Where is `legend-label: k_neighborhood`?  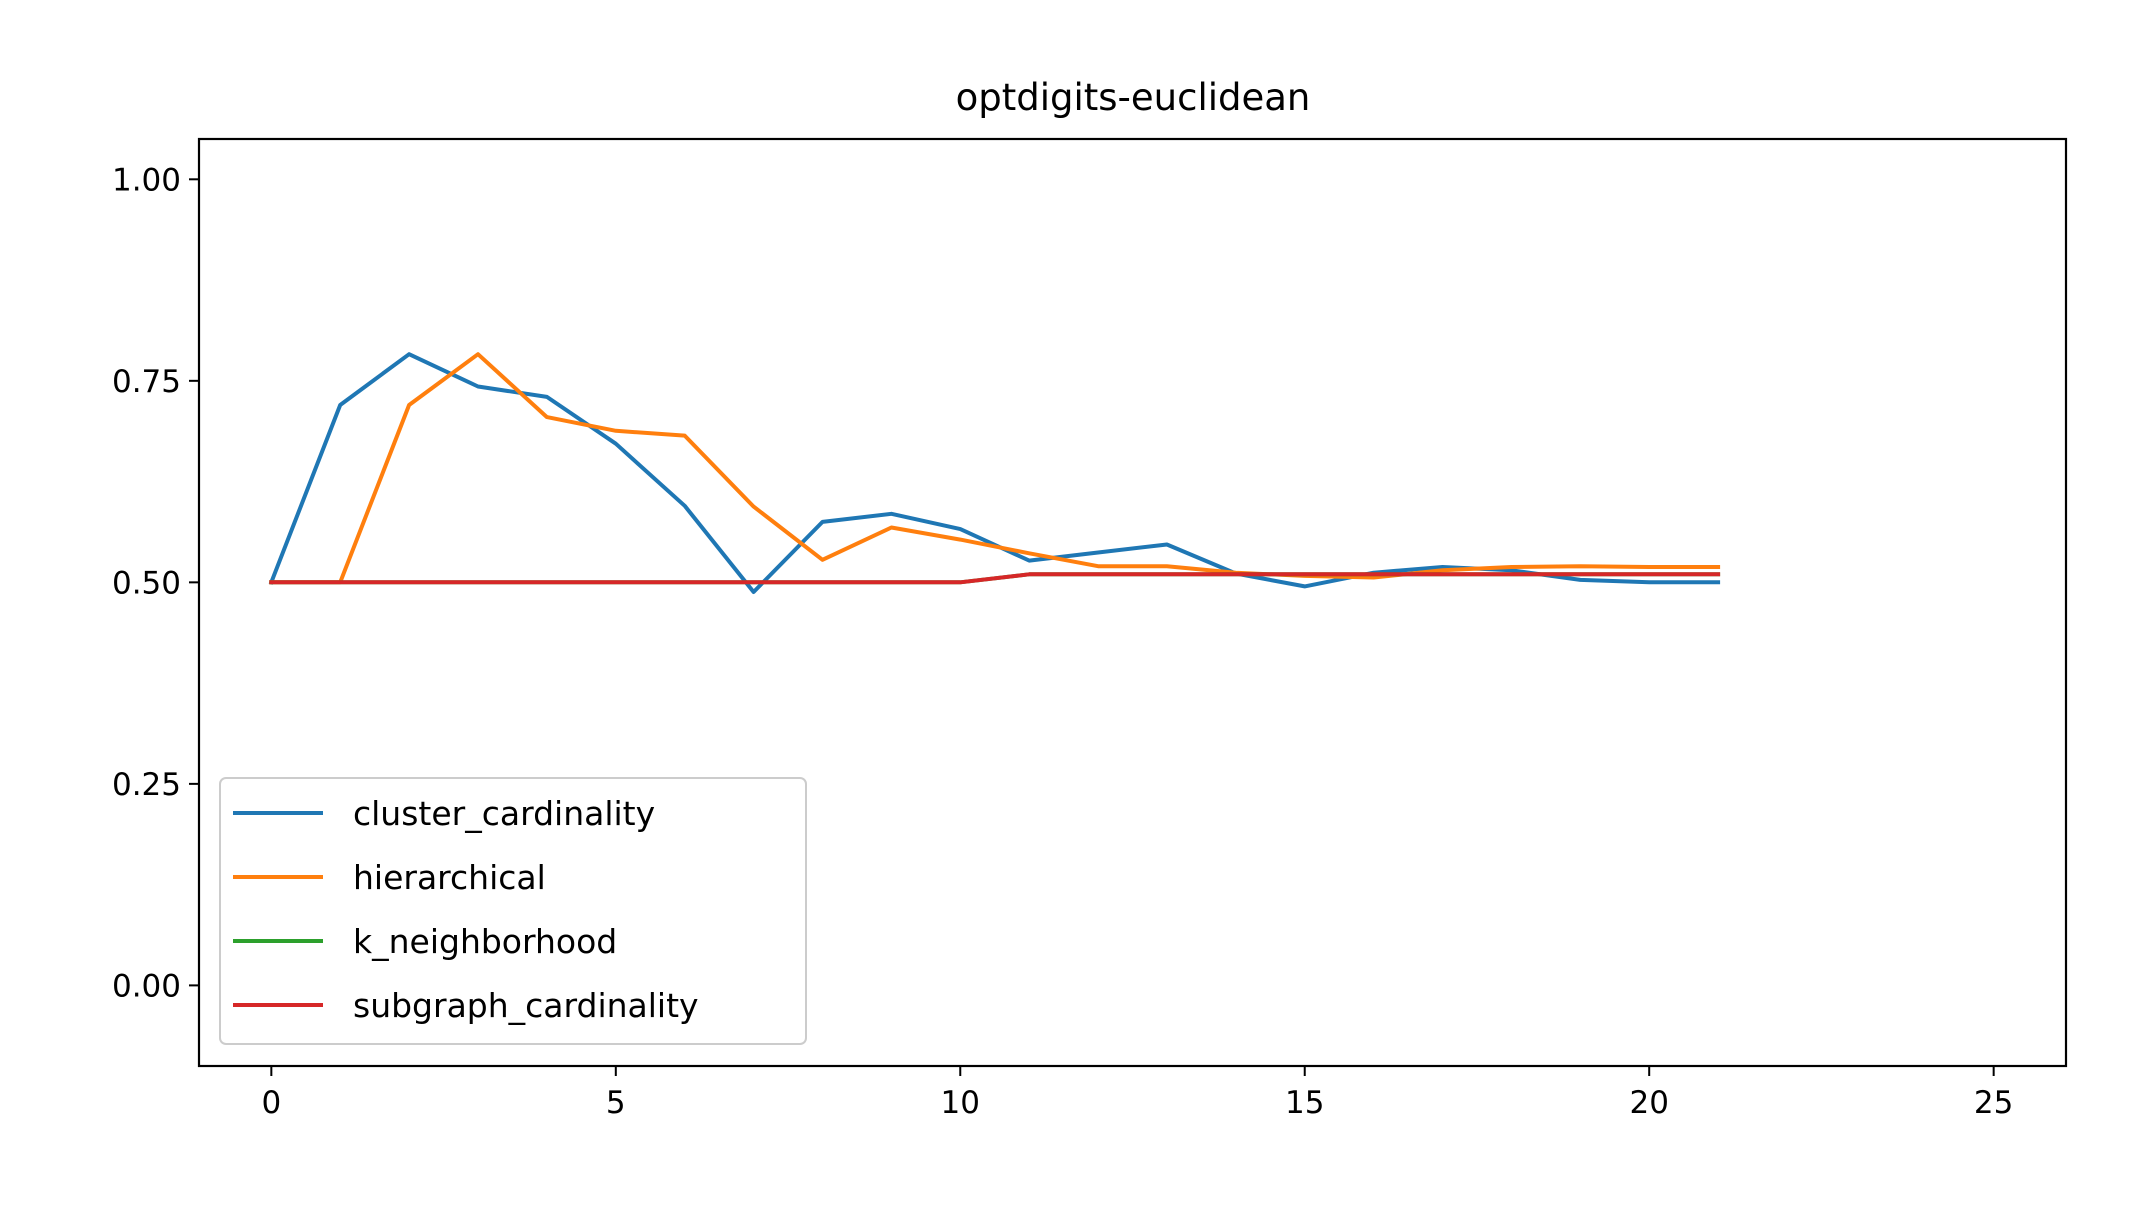
legend-label: k_neighborhood is located at coordinates (485, 941).